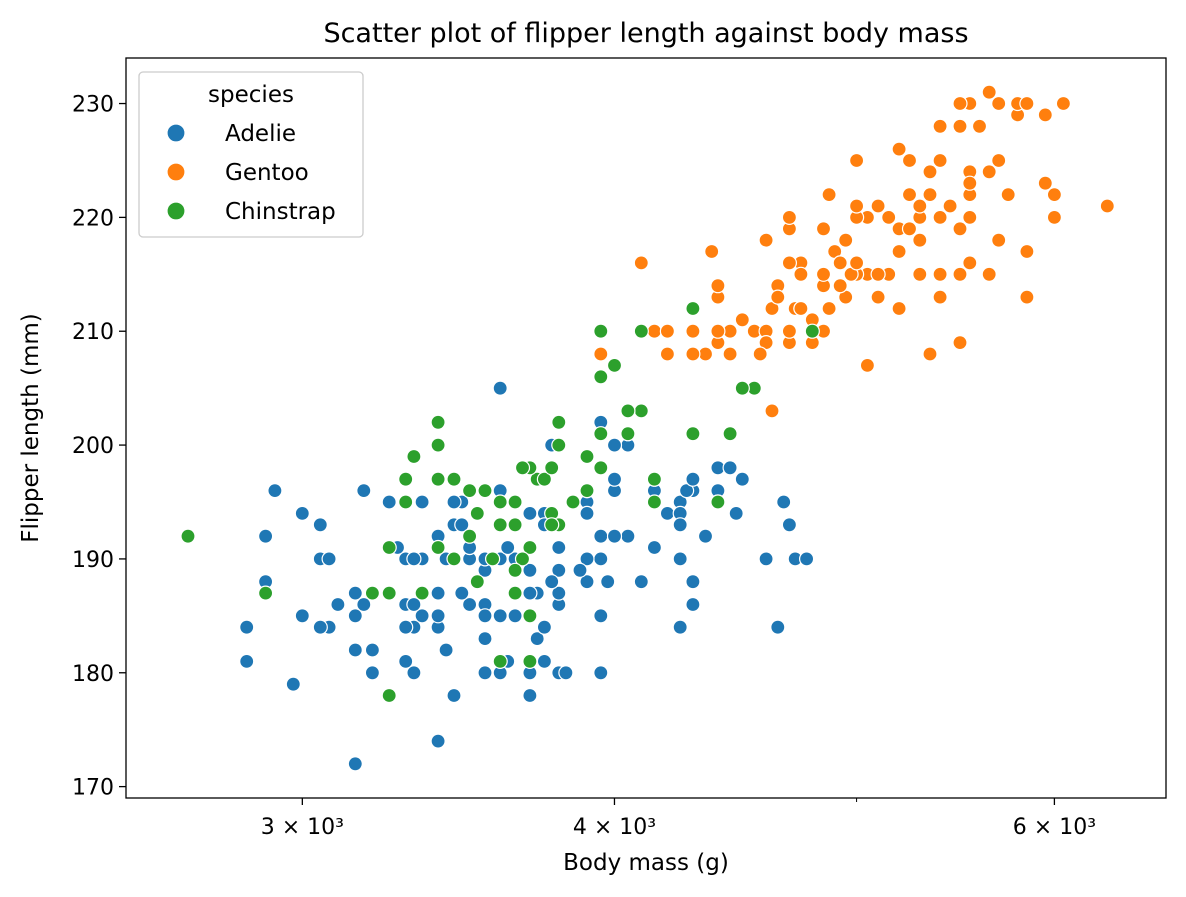 The image size is (1186, 897). What do you see at coordinates (176, 133) in the screenshot?
I see `legend-marker-adelie` at bounding box center [176, 133].